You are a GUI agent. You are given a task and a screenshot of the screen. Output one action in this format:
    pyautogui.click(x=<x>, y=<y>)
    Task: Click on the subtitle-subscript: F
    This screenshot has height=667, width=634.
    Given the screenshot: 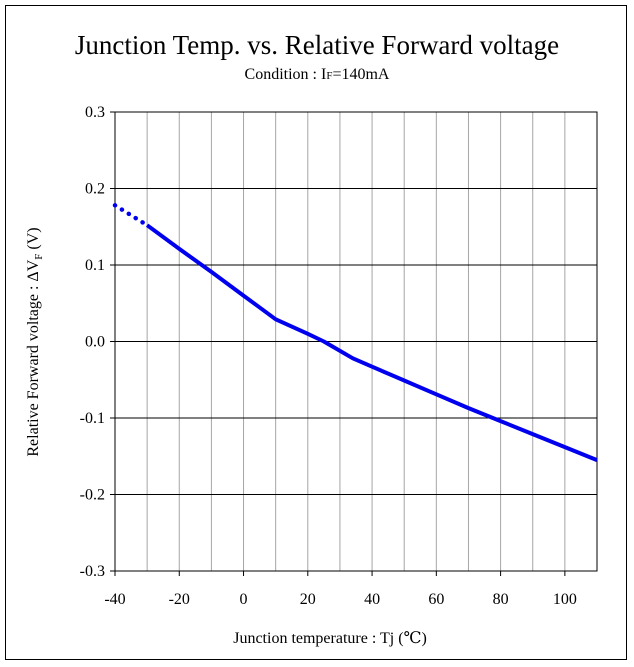 What is the action you would take?
    pyautogui.click(x=329, y=76)
    